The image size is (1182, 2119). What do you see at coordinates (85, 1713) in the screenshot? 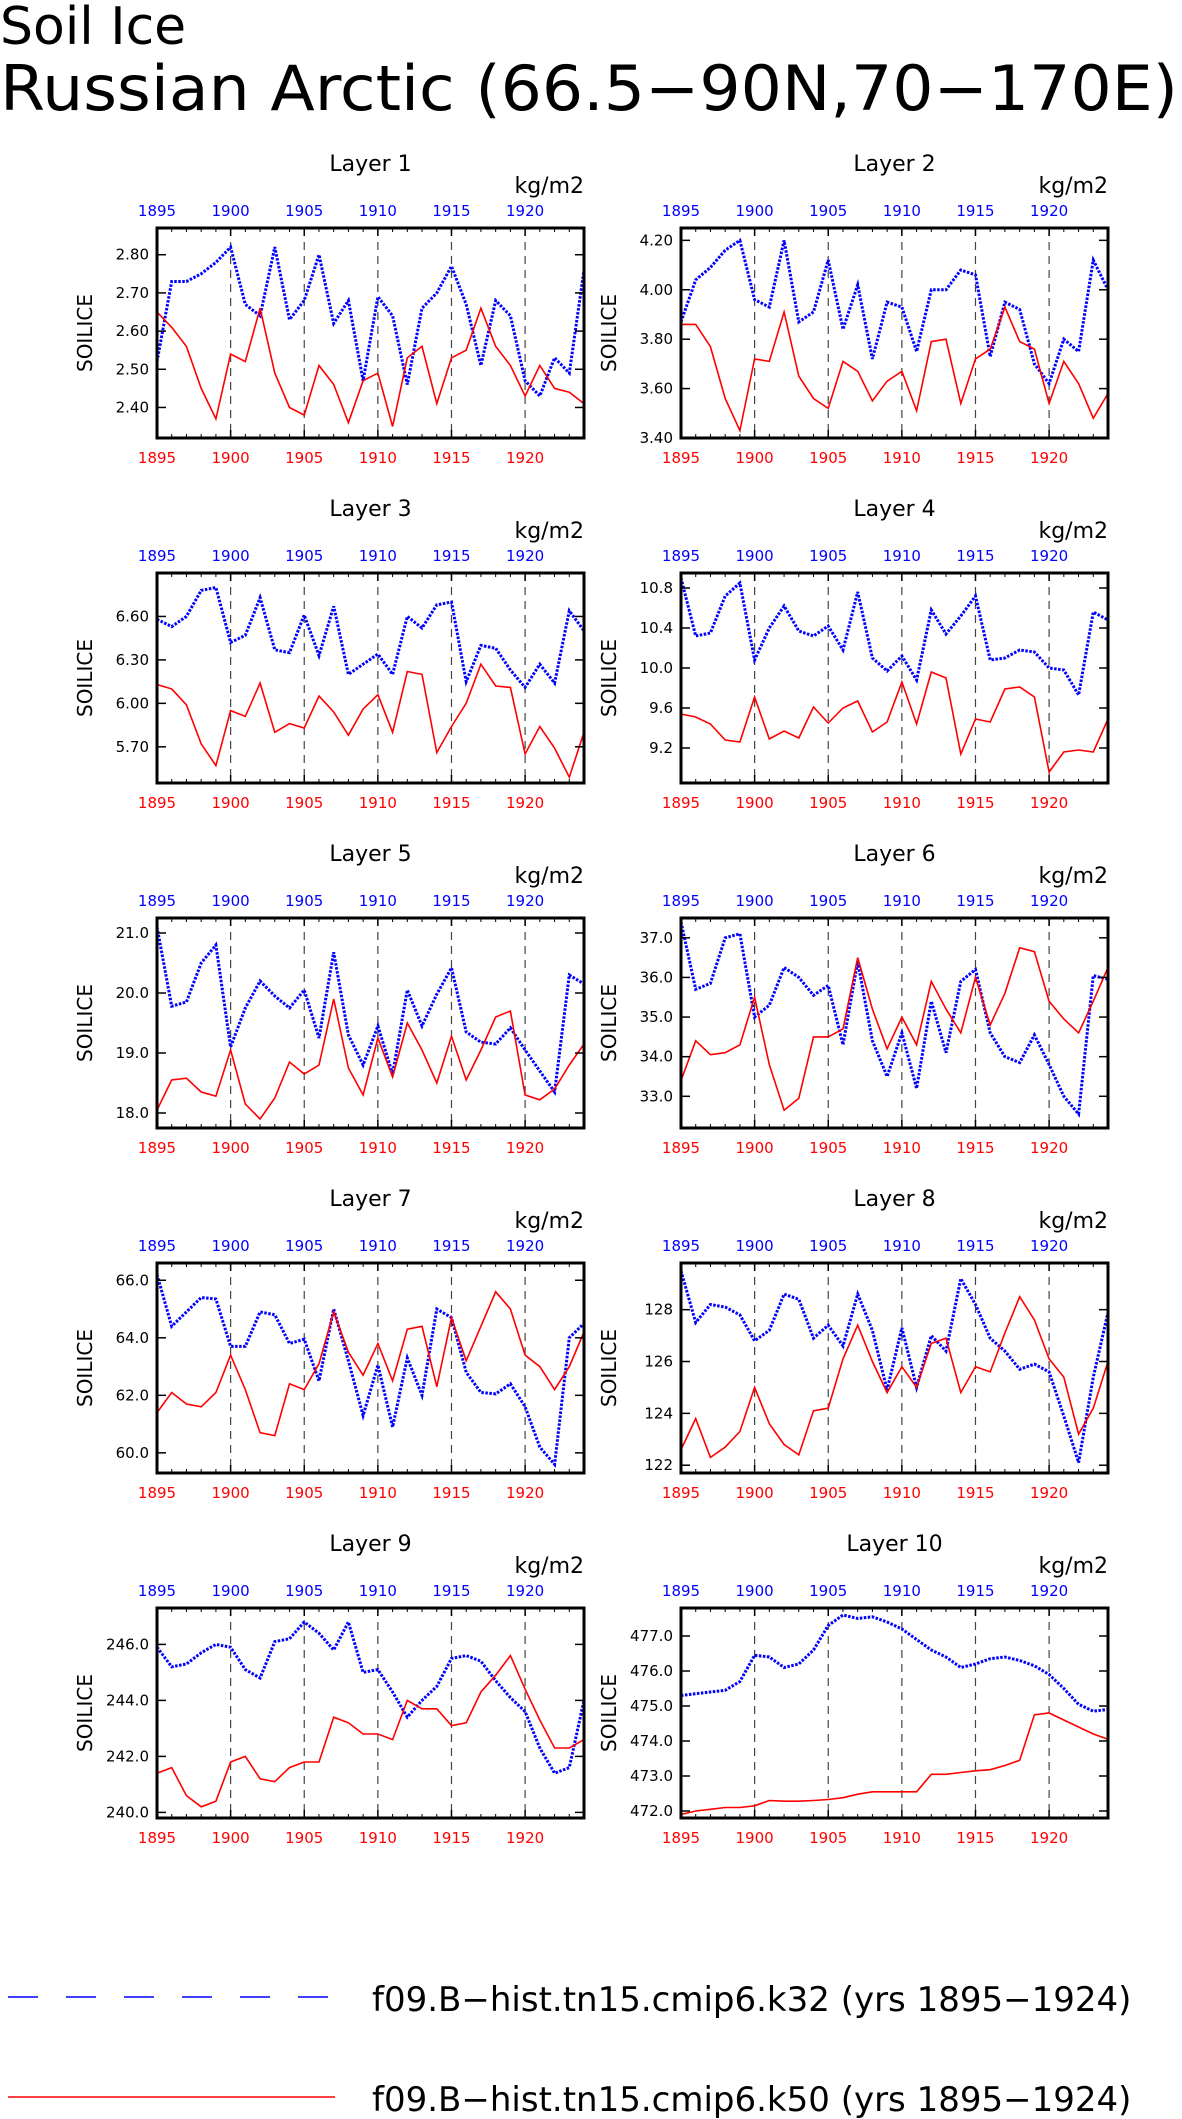
I see `panel-9-ylabel: SOILICE` at bounding box center [85, 1713].